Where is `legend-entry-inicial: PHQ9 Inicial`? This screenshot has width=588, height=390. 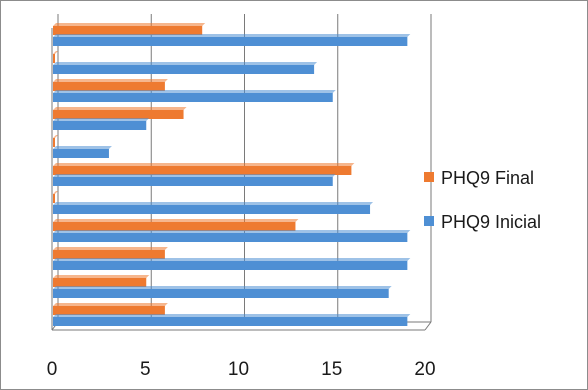
legend-entry-inicial: PHQ9 Inicial is located at coordinates (482, 222).